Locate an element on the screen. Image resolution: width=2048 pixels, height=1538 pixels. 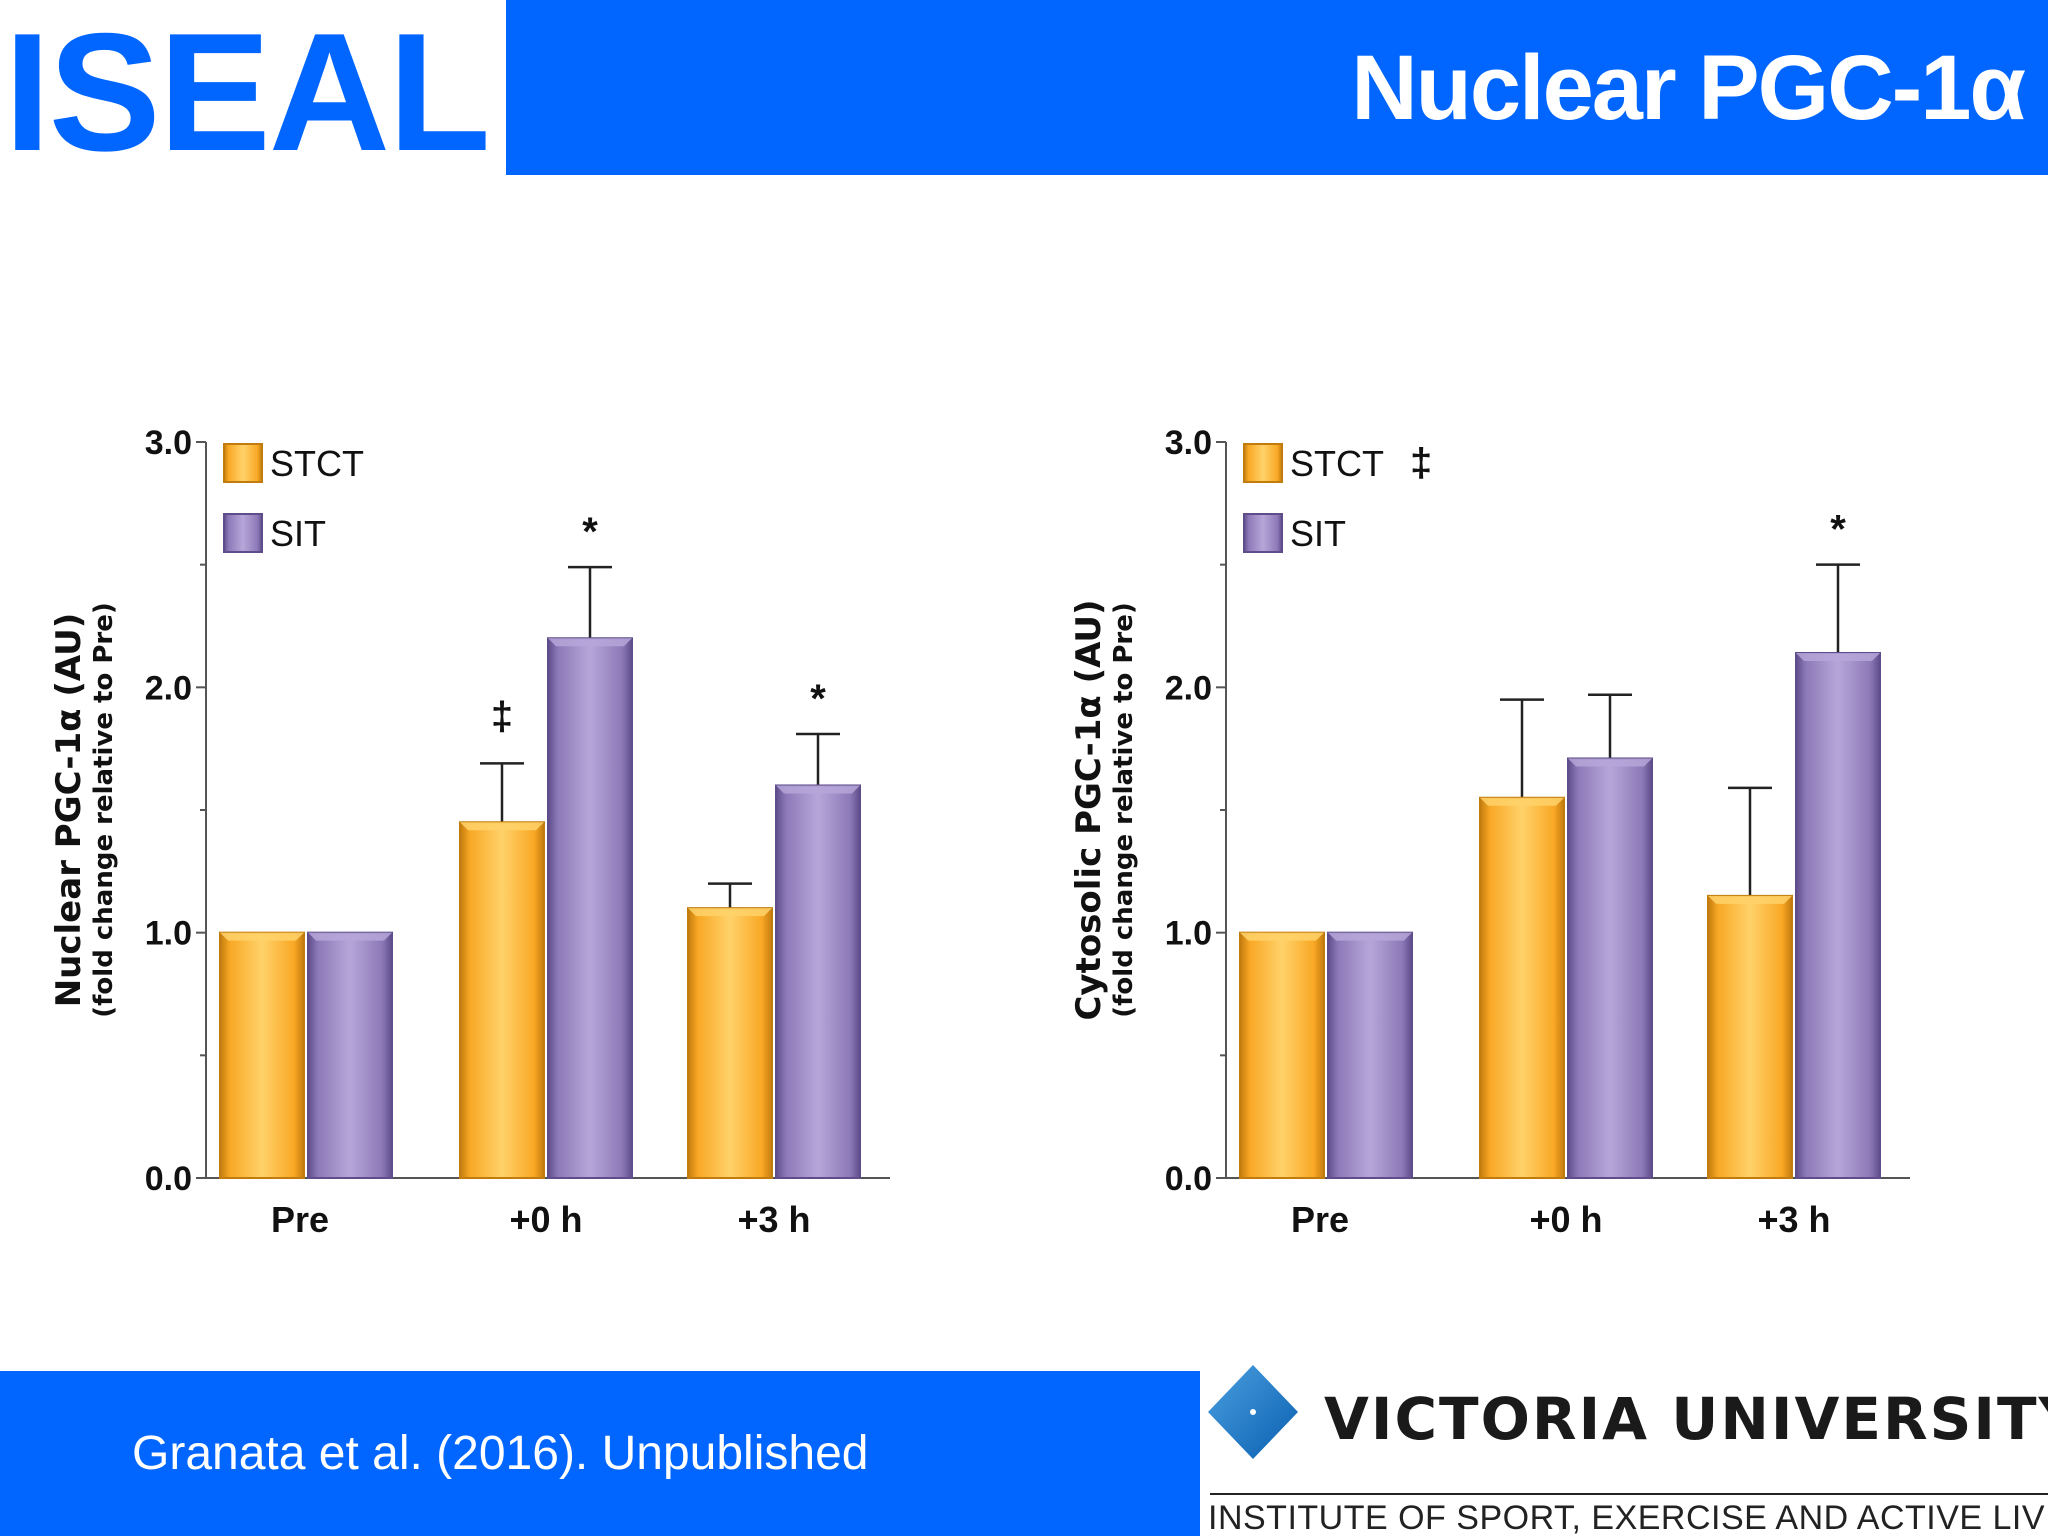
slide-title: Nuclear PGC-1α is located at coordinates (1688, 88).